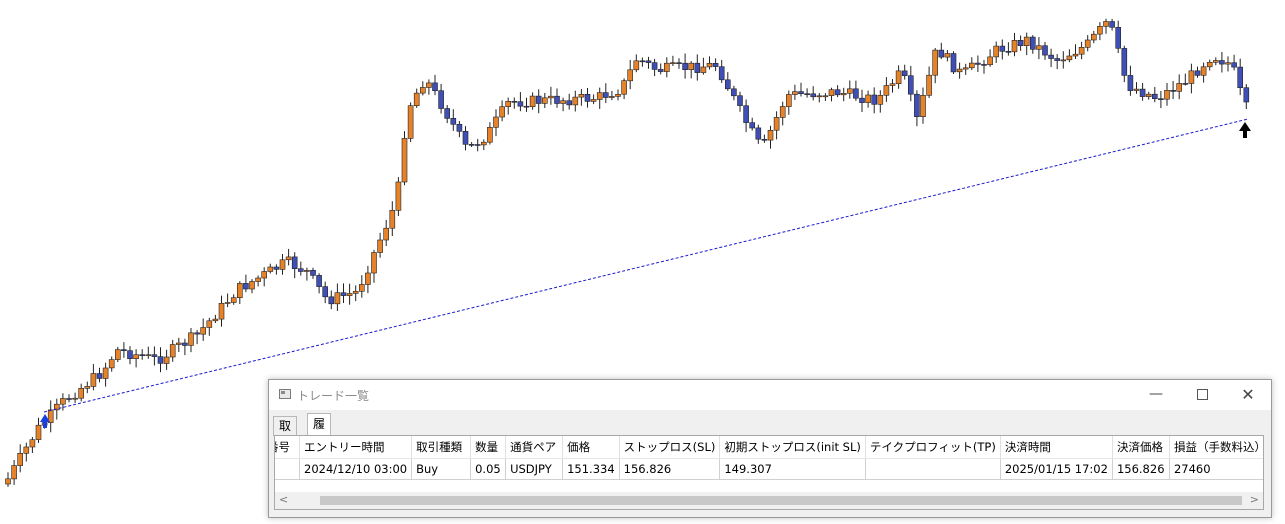 This screenshot has width=1285, height=524. I want to click on column-header: ストップロス(SL), so click(670, 447).